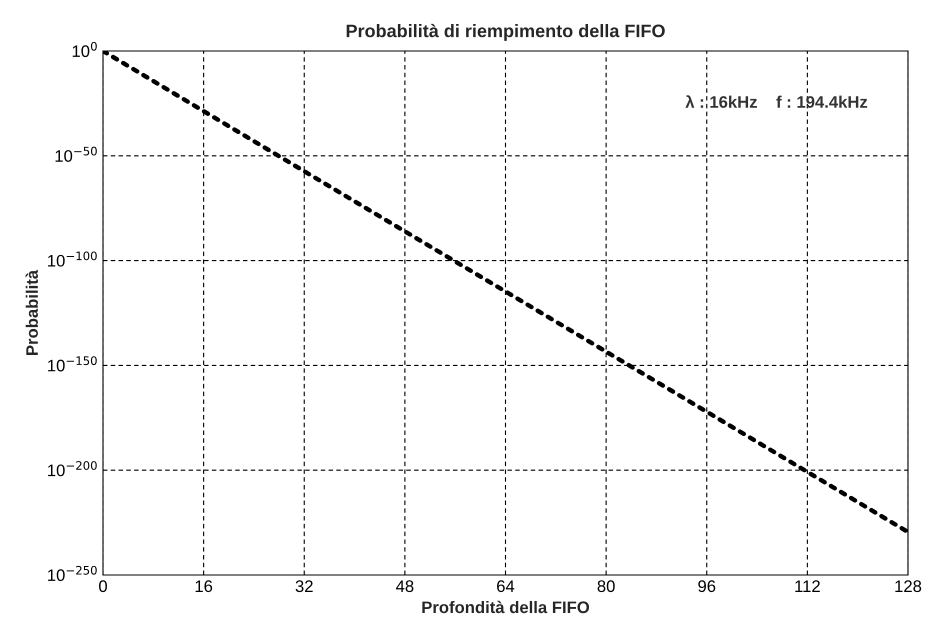 The width and height of the screenshot is (925, 630). Describe the element at coordinates (908, 586) in the screenshot. I see `x-tick-label: 128` at that location.